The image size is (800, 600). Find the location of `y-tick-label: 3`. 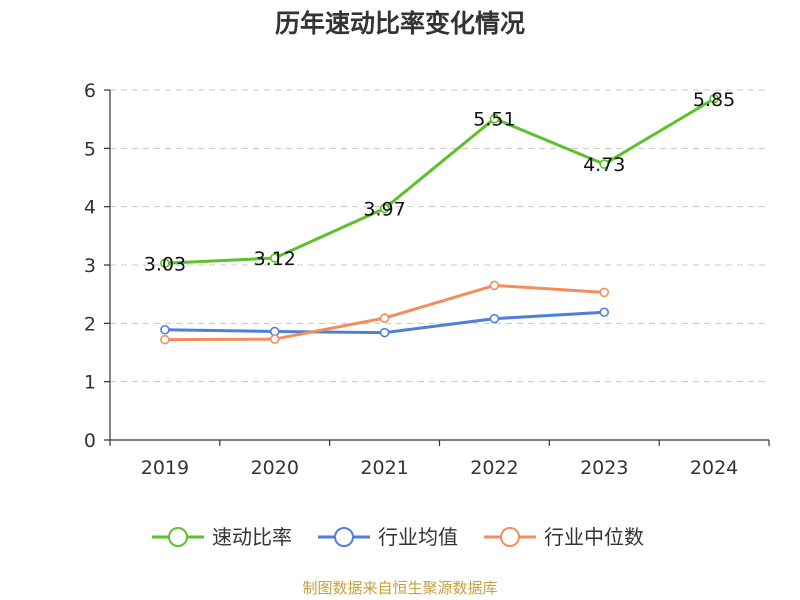

y-tick-label: 3 is located at coordinates (90, 266).